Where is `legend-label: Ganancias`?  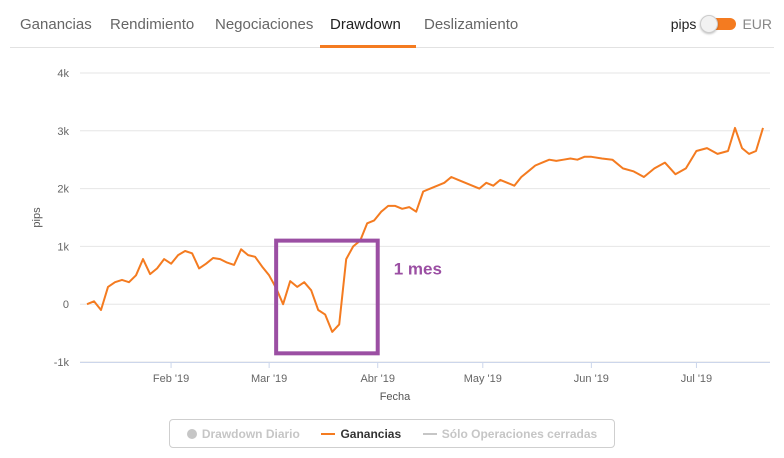
legend-label: Ganancias is located at coordinates (371, 433).